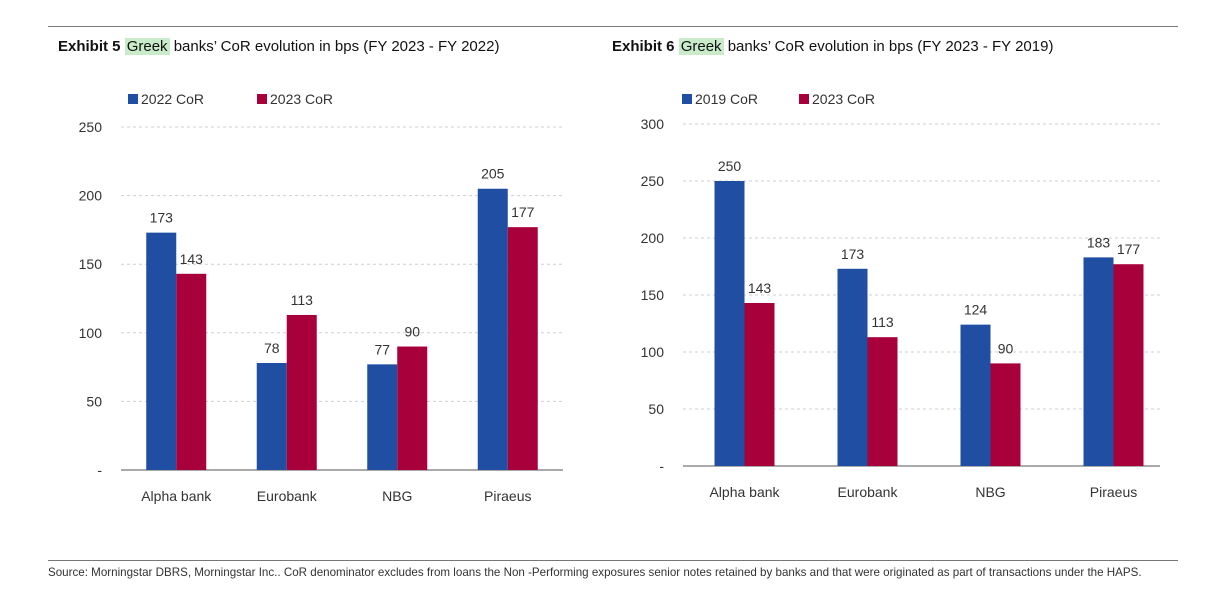 The width and height of the screenshot is (1212, 615). I want to click on bar-value-label: 183, so click(1099, 242).